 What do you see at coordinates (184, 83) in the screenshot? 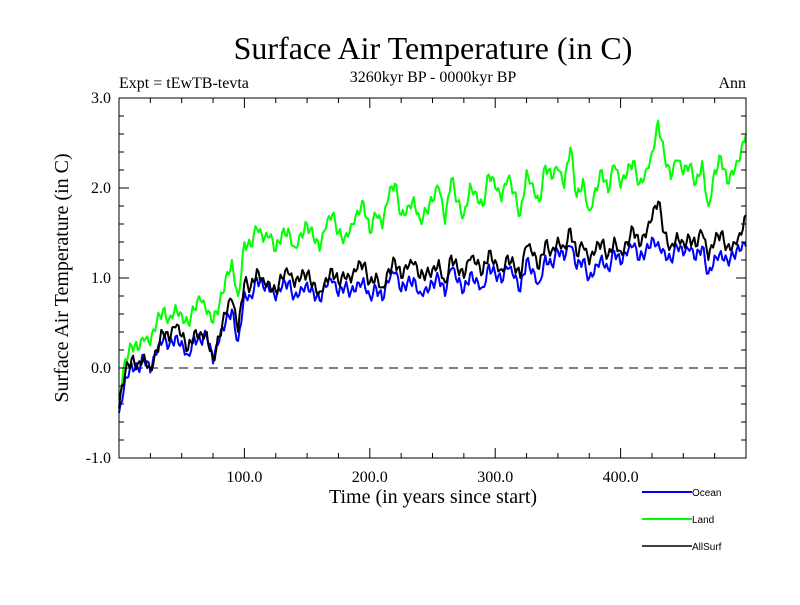
I see `experiment-label: Expt = tEwTB-tevta` at bounding box center [184, 83].